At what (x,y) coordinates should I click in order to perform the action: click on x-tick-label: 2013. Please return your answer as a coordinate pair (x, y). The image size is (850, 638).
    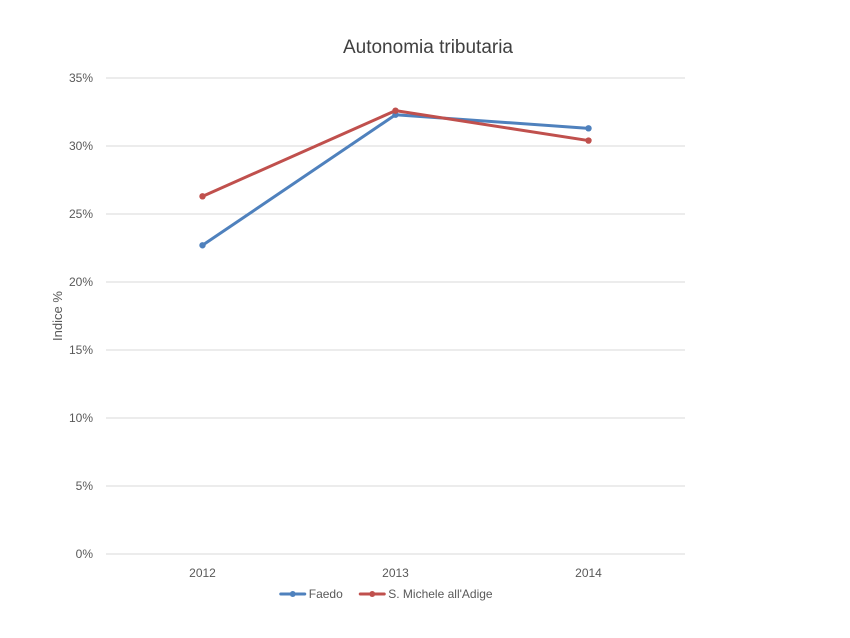
    Looking at the image, I should click on (395, 573).